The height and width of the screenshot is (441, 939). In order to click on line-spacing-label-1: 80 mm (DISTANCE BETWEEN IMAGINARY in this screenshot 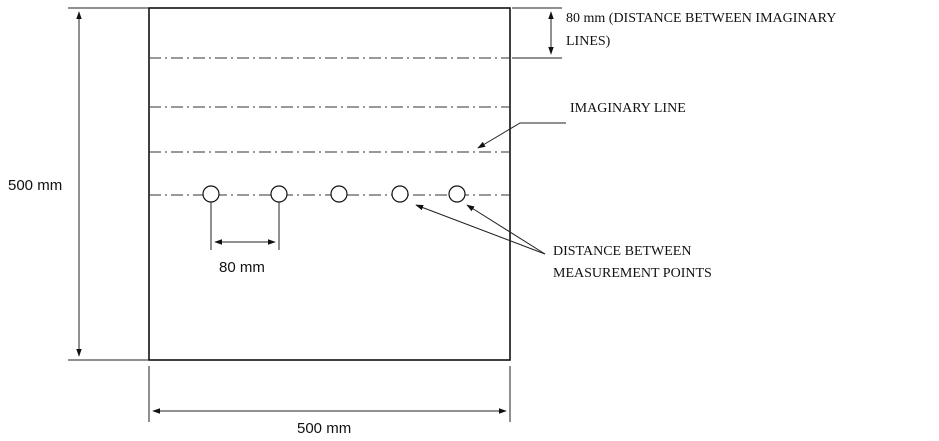, I will do `click(701, 18)`.